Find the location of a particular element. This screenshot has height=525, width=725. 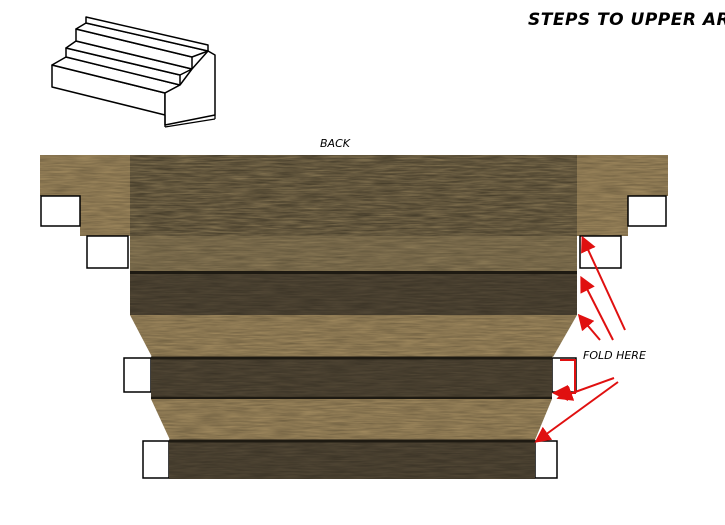

fold-arrows is located at coordinates (580, 339).